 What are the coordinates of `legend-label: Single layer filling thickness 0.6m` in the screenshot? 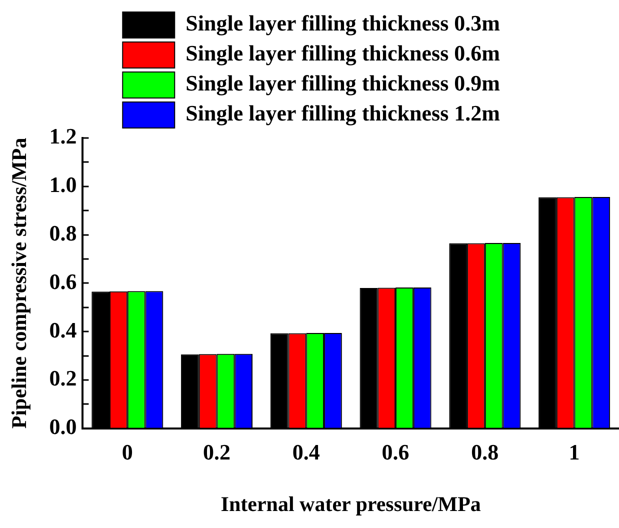 It's located at (343, 53).